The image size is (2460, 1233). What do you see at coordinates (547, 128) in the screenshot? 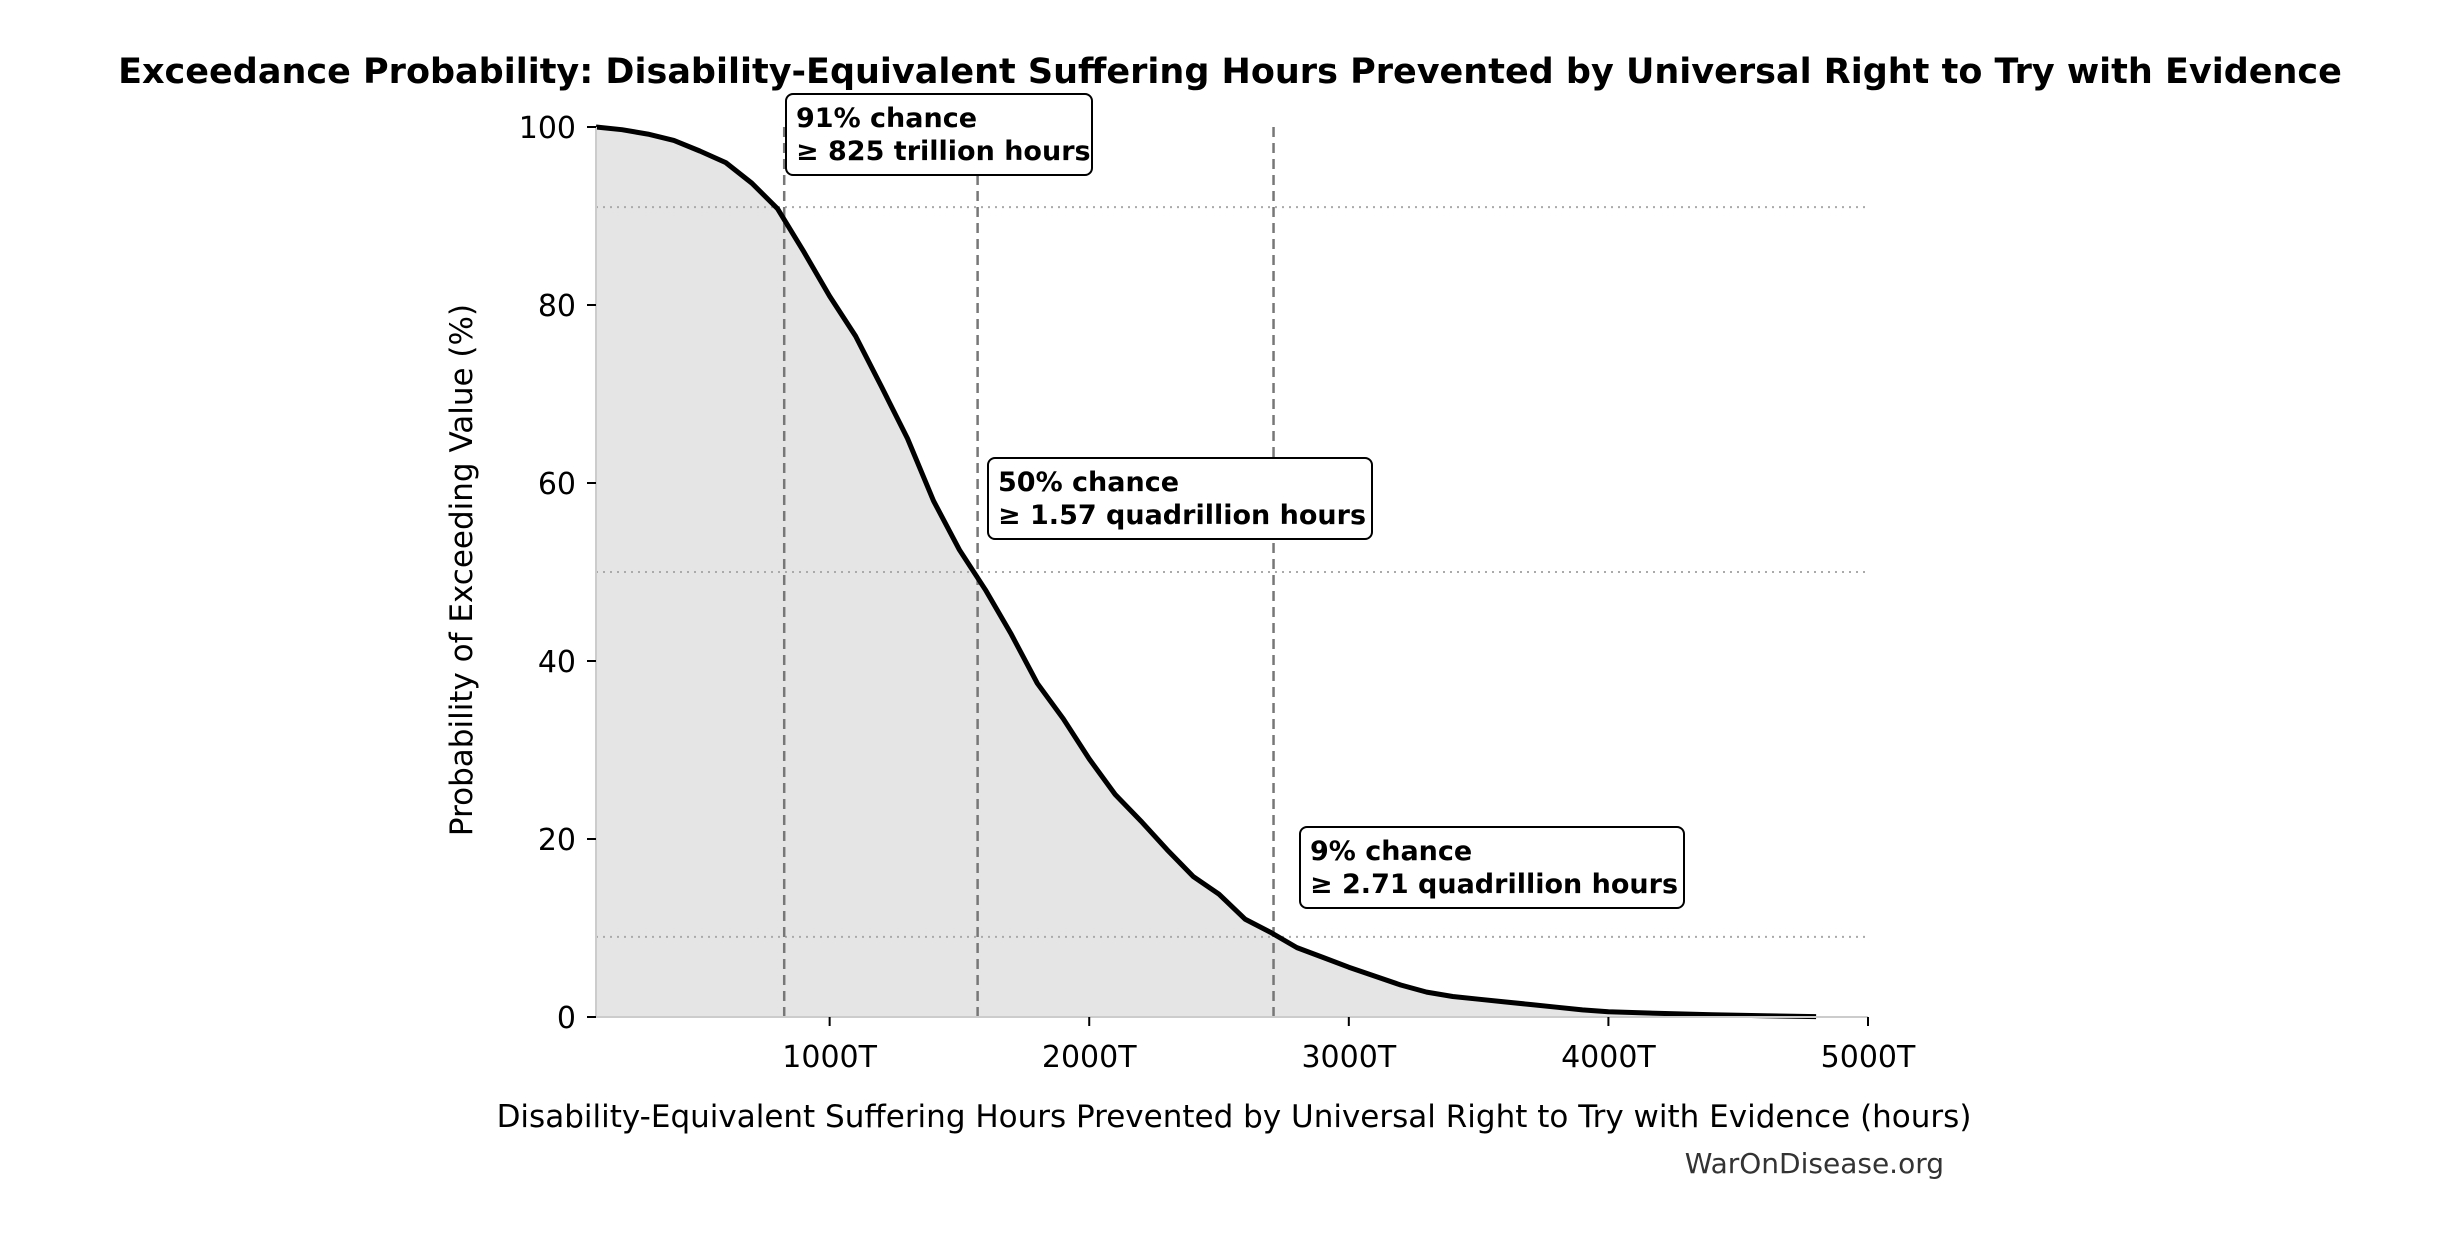
I see `y-tick-label: 100` at bounding box center [547, 128].